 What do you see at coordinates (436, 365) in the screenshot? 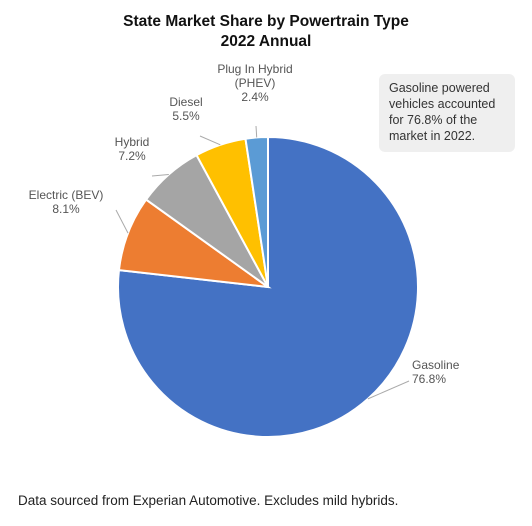
I see `slice-category-label: Gasoline` at bounding box center [436, 365].